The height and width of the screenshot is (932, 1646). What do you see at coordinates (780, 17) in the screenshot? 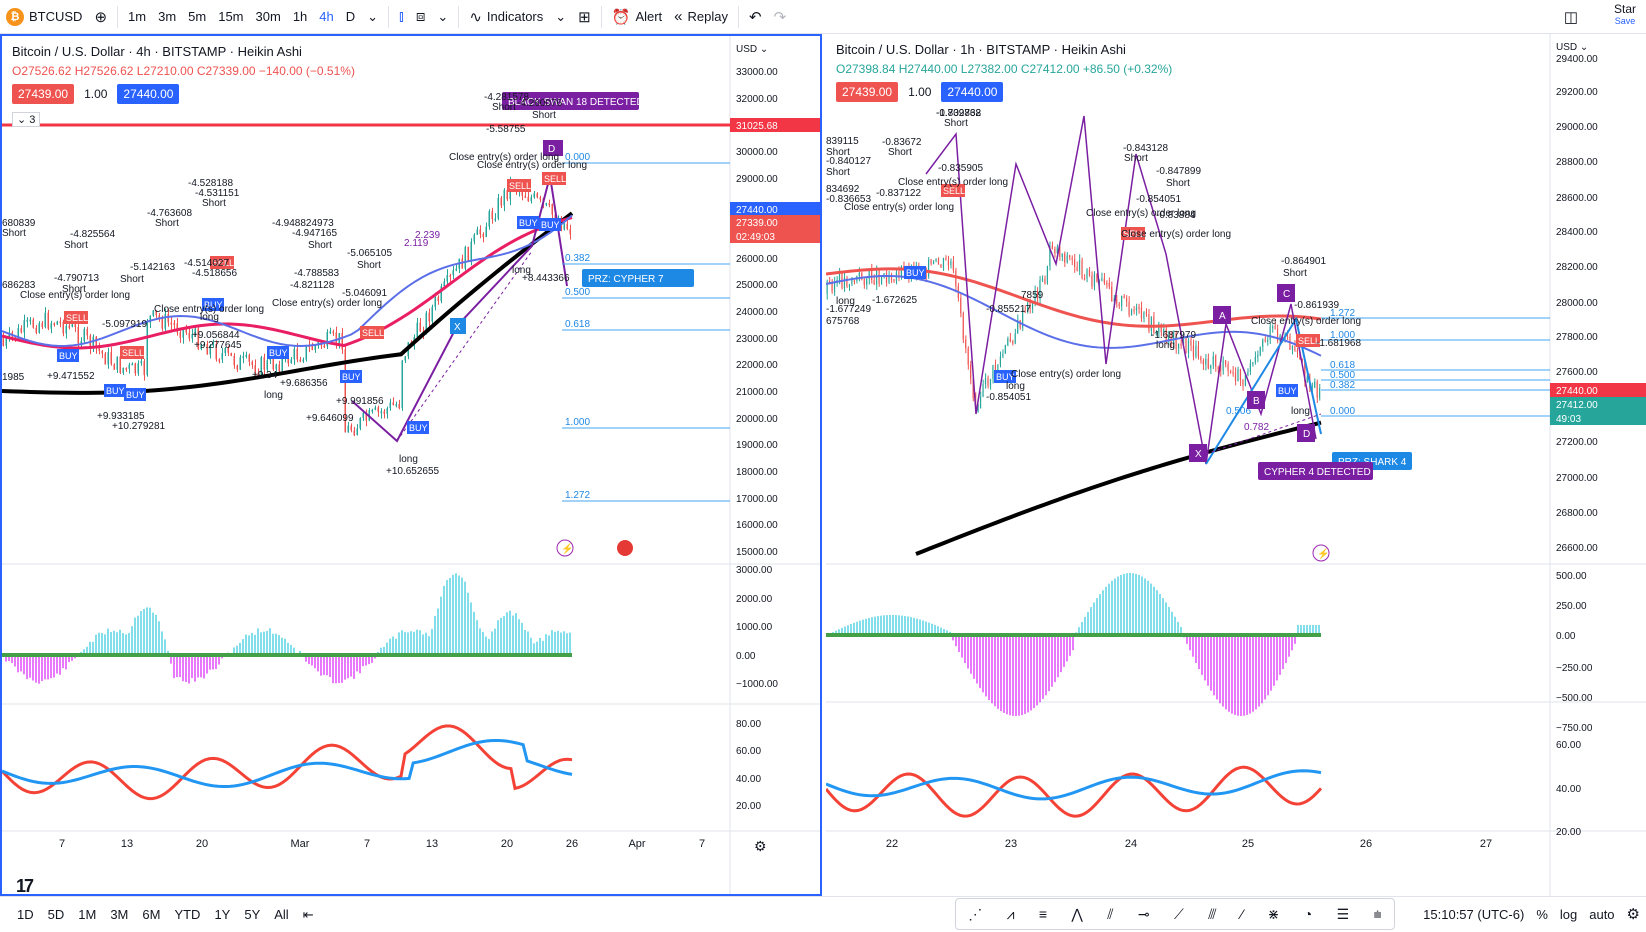
I see `redo-button: ↷` at bounding box center [780, 17].